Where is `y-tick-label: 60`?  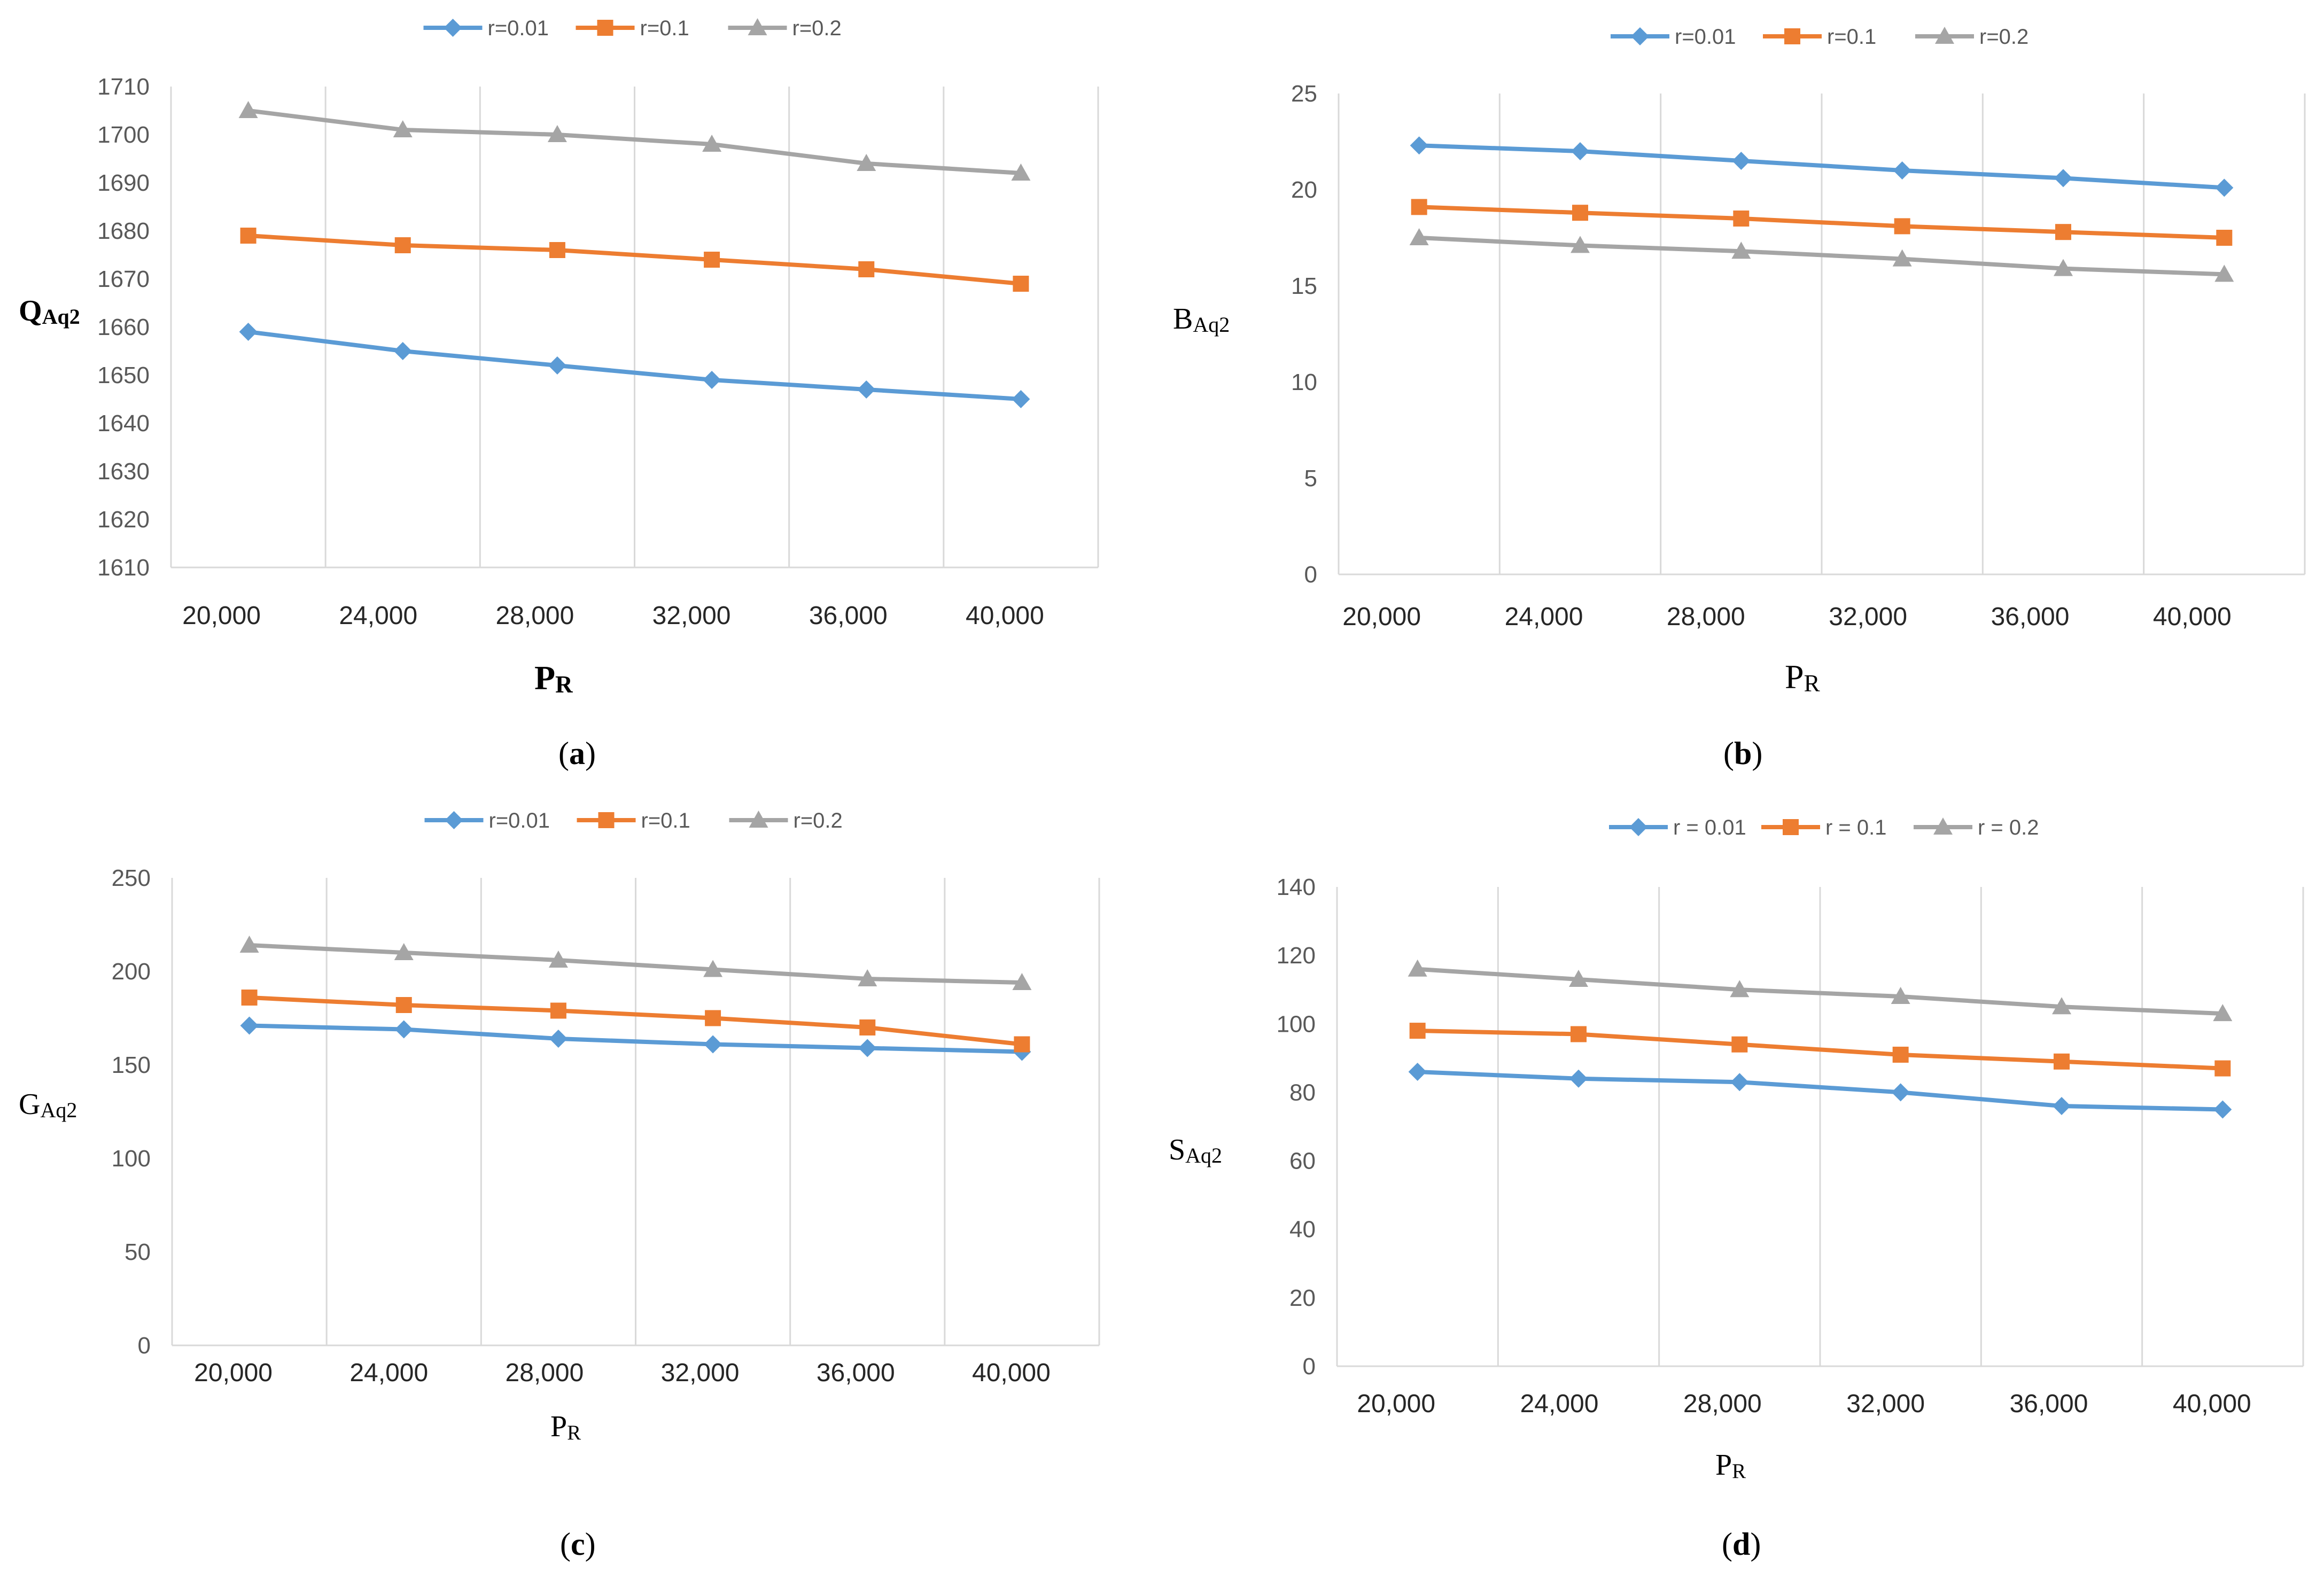 y-tick-label: 60 is located at coordinates (1302, 1161).